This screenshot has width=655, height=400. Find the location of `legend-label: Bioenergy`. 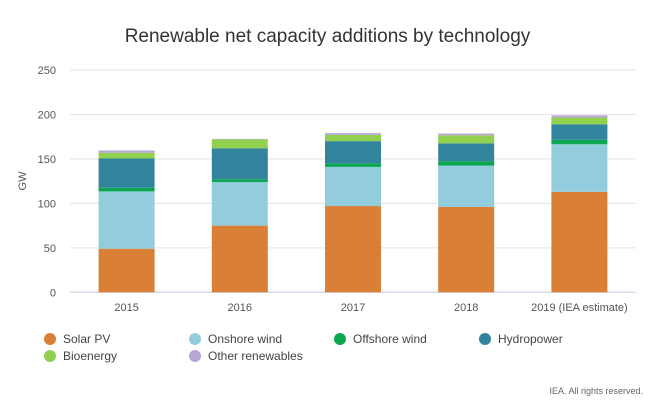

legend-label: Bioenergy is located at coordinates (90, 356).